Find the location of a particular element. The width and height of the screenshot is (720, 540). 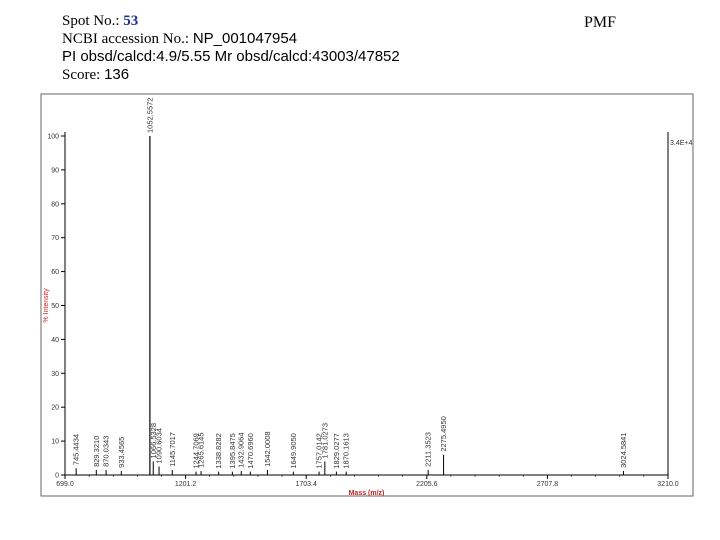

peak-label: 2275.4950 is located at coordinates (443, 433).